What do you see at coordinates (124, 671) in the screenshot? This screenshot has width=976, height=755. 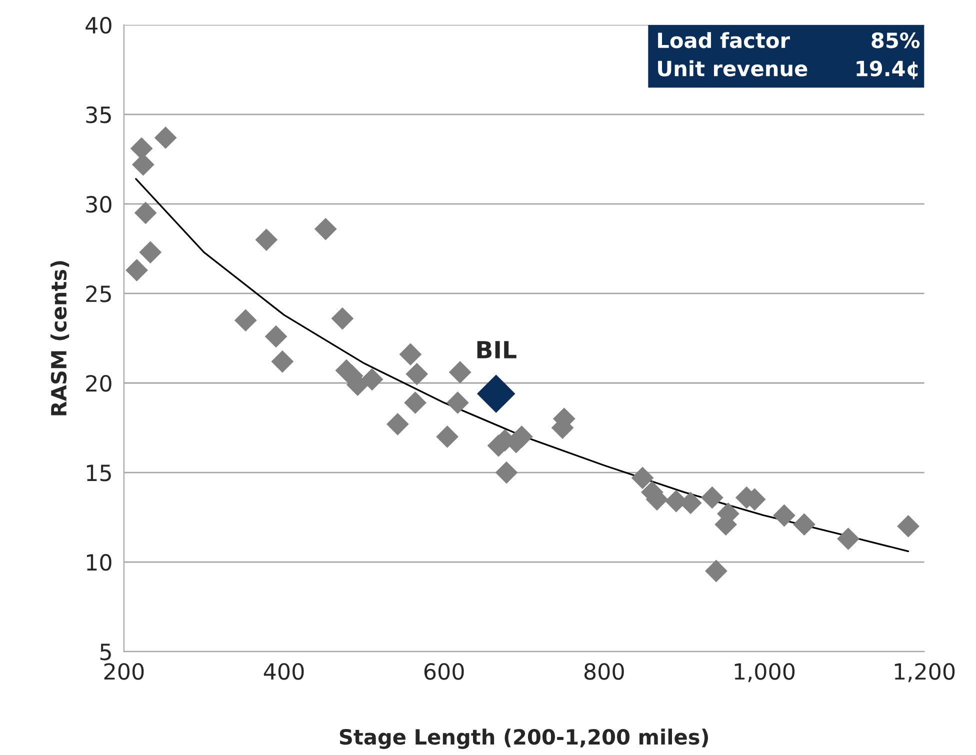 I see `x-tick-label: 200` at bounding box center [124, 671].